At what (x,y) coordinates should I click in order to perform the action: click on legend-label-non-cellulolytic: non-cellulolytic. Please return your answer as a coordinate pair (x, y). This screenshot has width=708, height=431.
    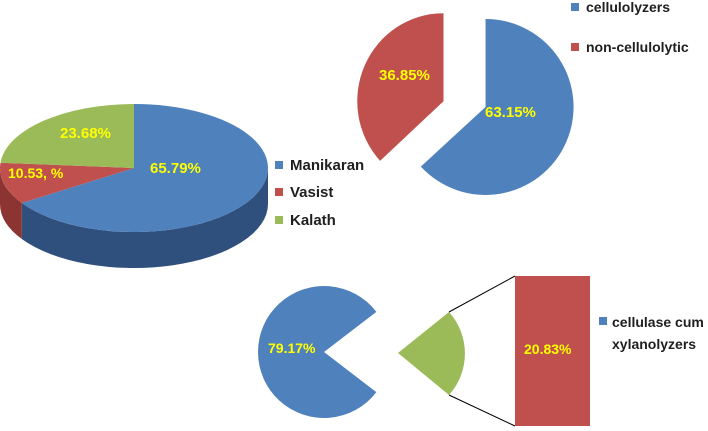
    Looking at the image, I should click on (637, 47).